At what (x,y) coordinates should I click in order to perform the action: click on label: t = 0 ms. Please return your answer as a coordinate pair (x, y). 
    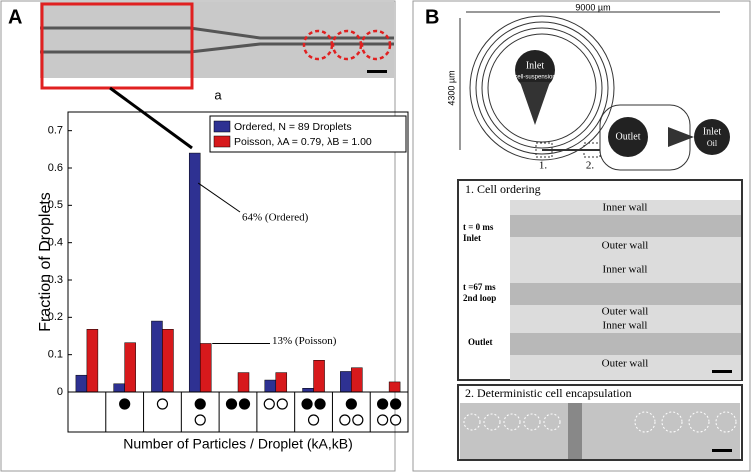
    Looking at the image, I should click on (478, 227).